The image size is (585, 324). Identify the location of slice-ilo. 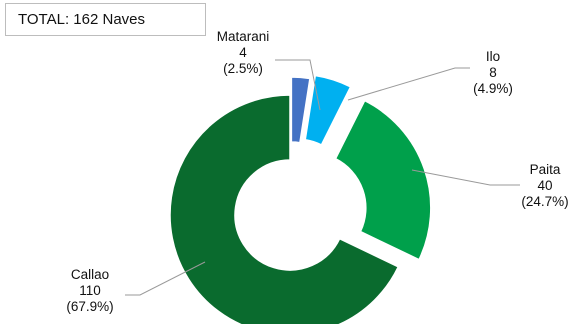
(328, 110).